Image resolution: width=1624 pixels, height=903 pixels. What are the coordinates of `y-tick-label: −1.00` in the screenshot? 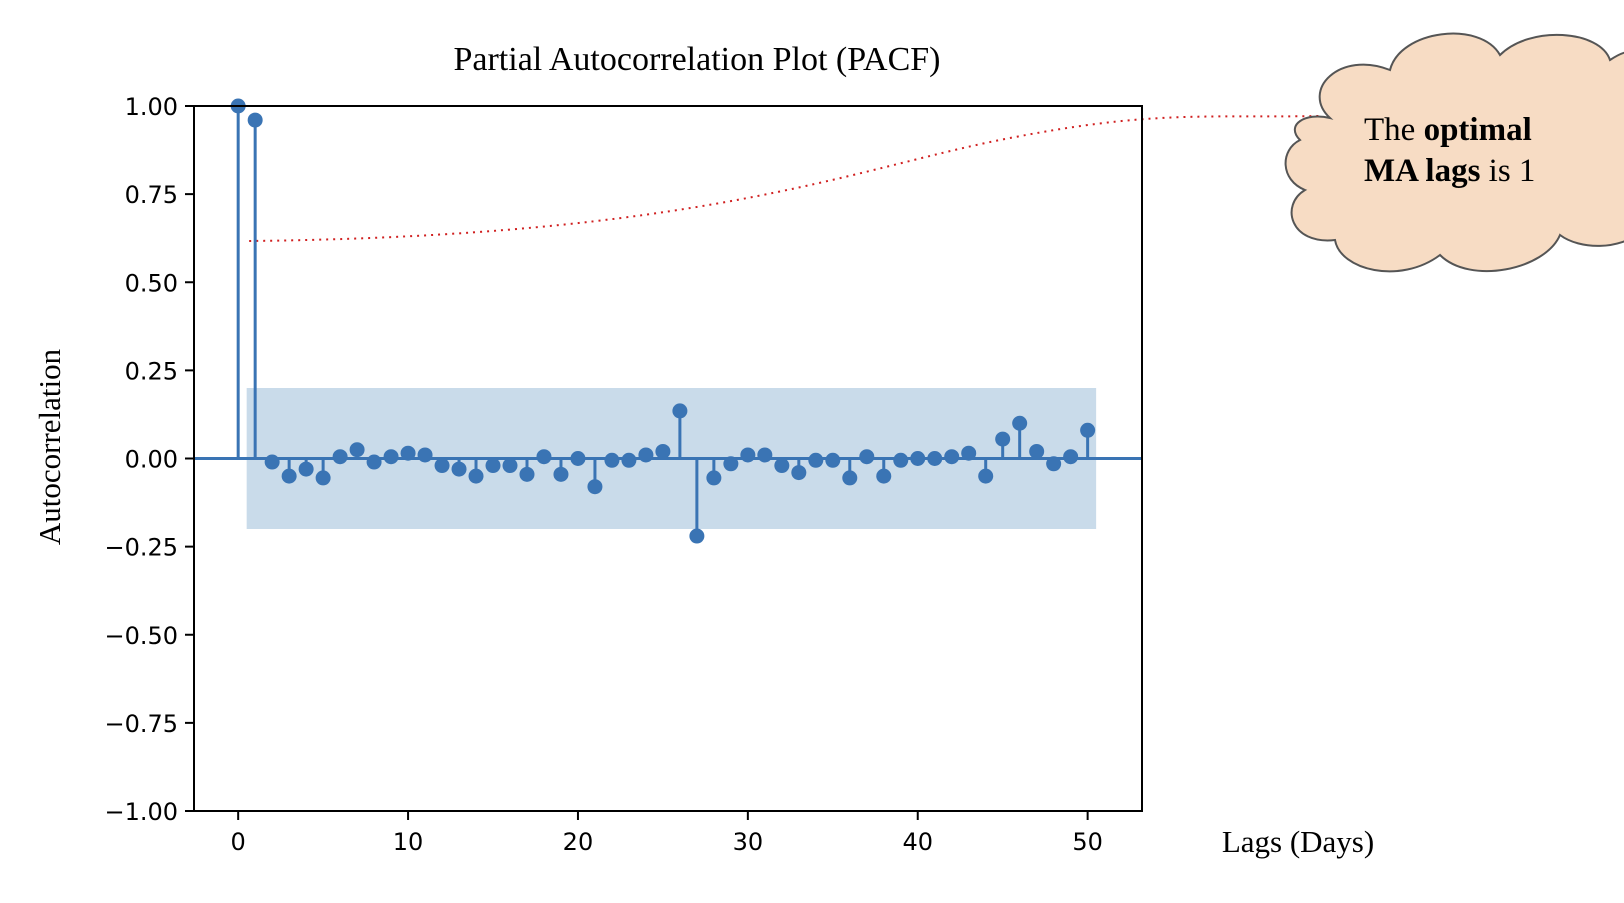 It's located at (141, 812).